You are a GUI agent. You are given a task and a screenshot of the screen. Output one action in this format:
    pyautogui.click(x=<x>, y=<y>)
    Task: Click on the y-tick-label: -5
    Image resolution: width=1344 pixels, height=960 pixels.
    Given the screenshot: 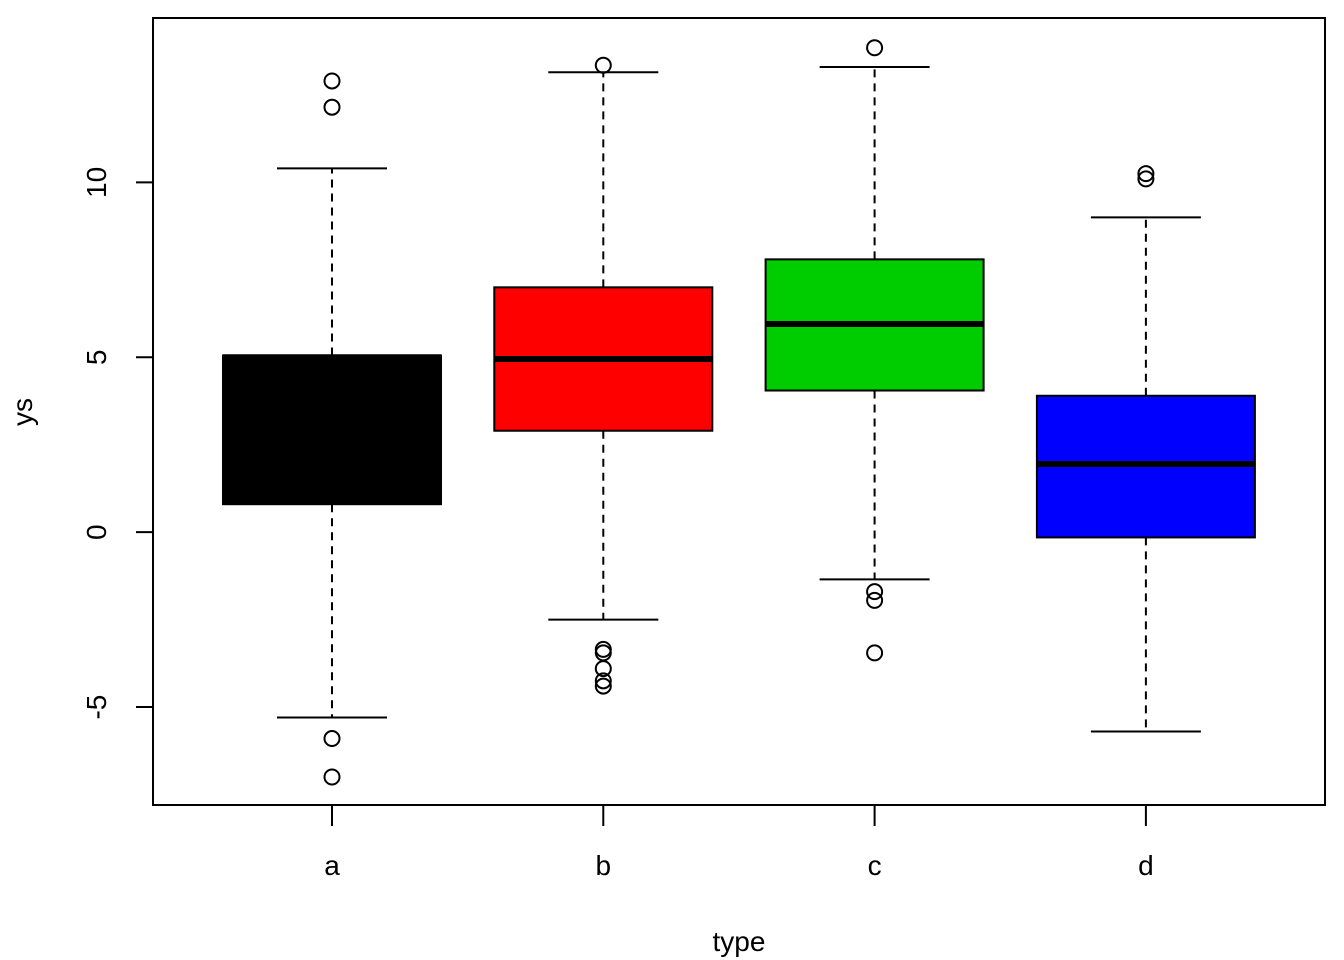 What is the action you would take?
    pyautogui.click(x=96, y=707)
    